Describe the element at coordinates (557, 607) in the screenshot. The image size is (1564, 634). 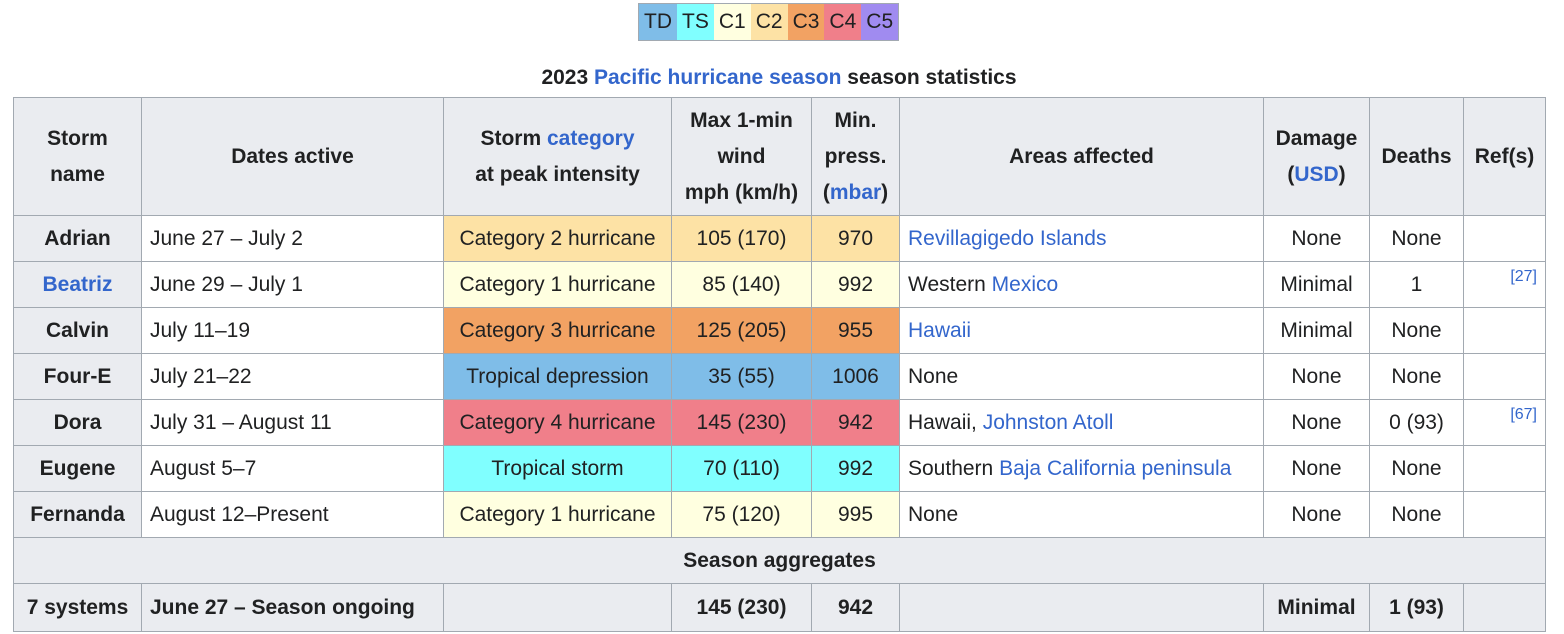
I see `aggregate-category` at that location.